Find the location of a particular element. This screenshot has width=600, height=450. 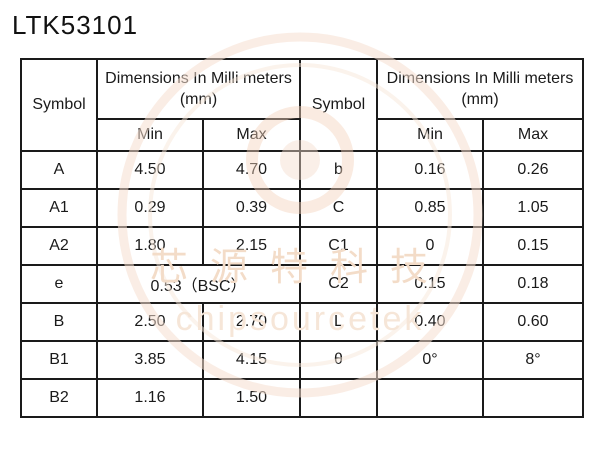

min-cell: 0.15 is located at coordinates (430, 284).